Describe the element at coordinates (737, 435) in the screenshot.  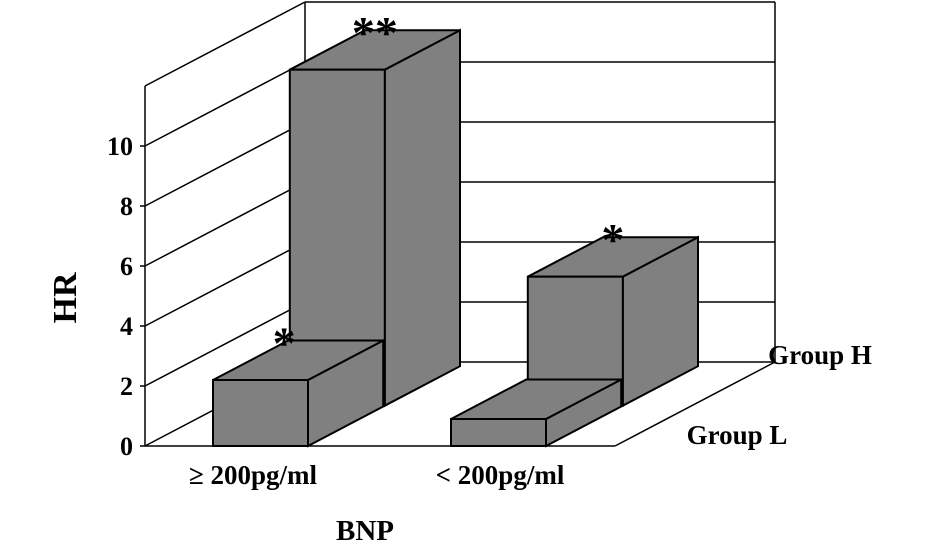
I see `series-label: Group L` at that location.